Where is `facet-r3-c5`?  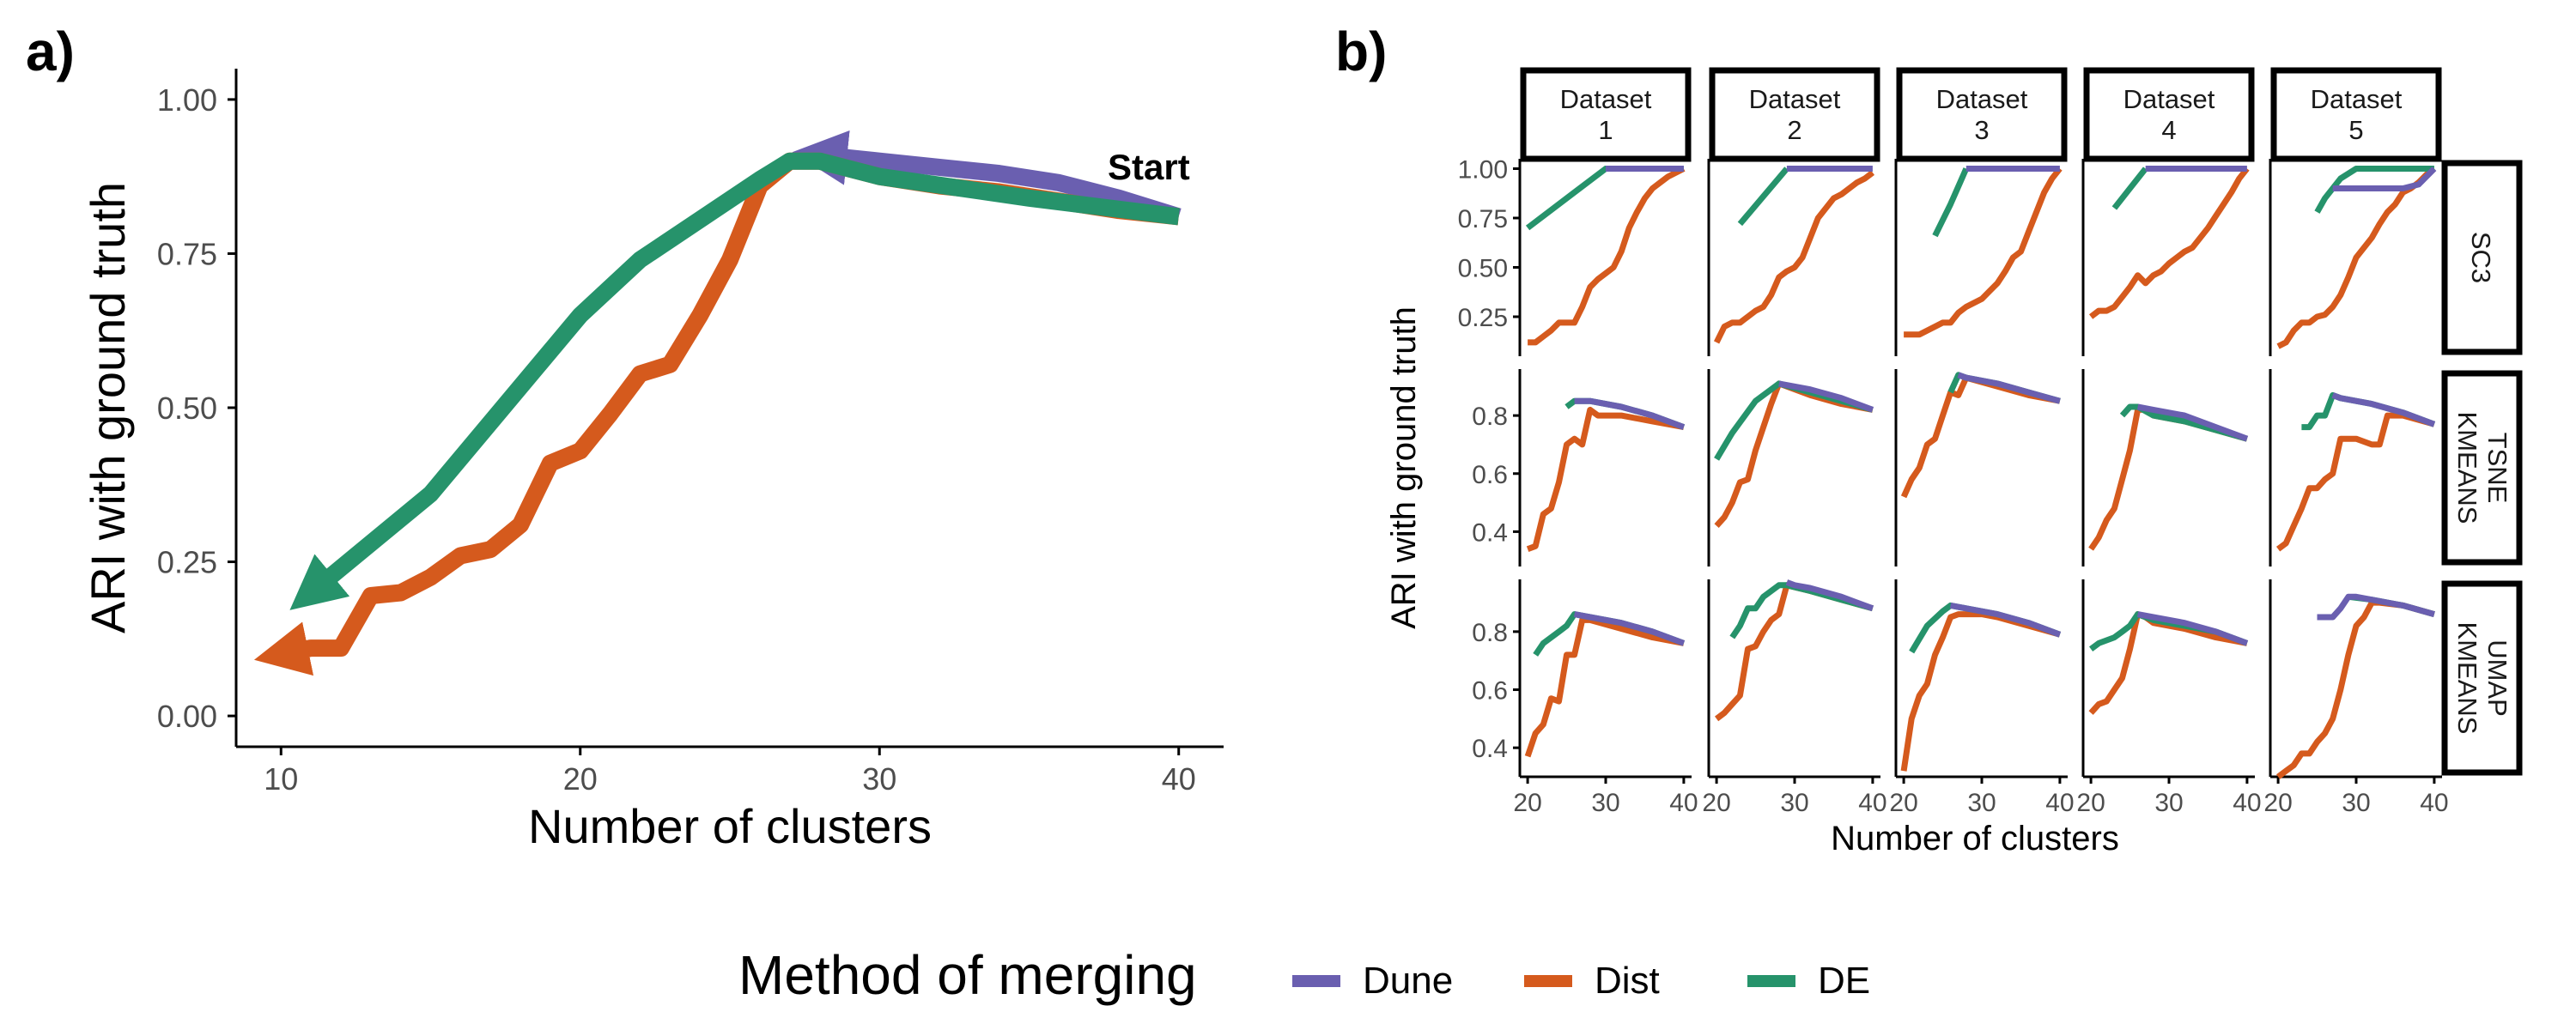 facet-r3-c5 is located at coordinates (2355, 686).